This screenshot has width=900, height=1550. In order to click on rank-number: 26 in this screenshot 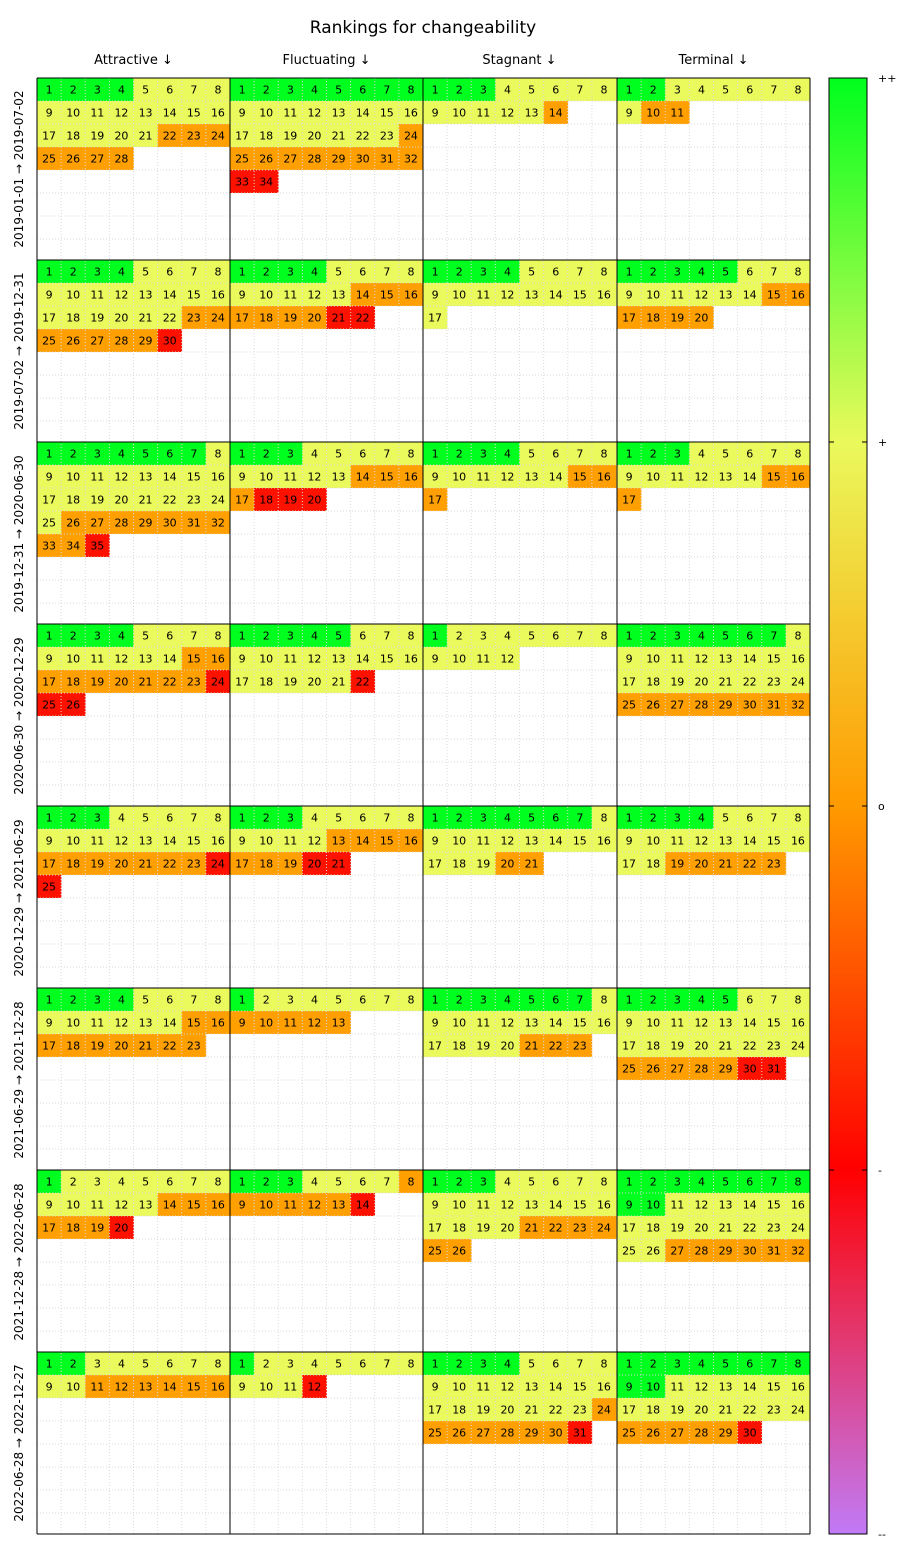, I will do `click(653, 1069)`.